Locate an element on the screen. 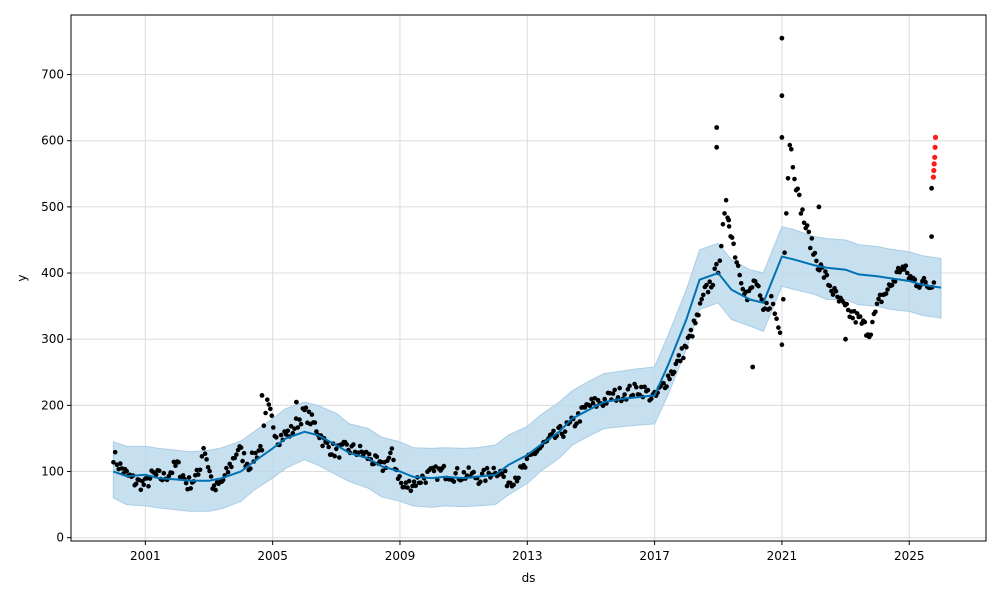  x-tick-label: 2017 is located at coordinates (654, 556).